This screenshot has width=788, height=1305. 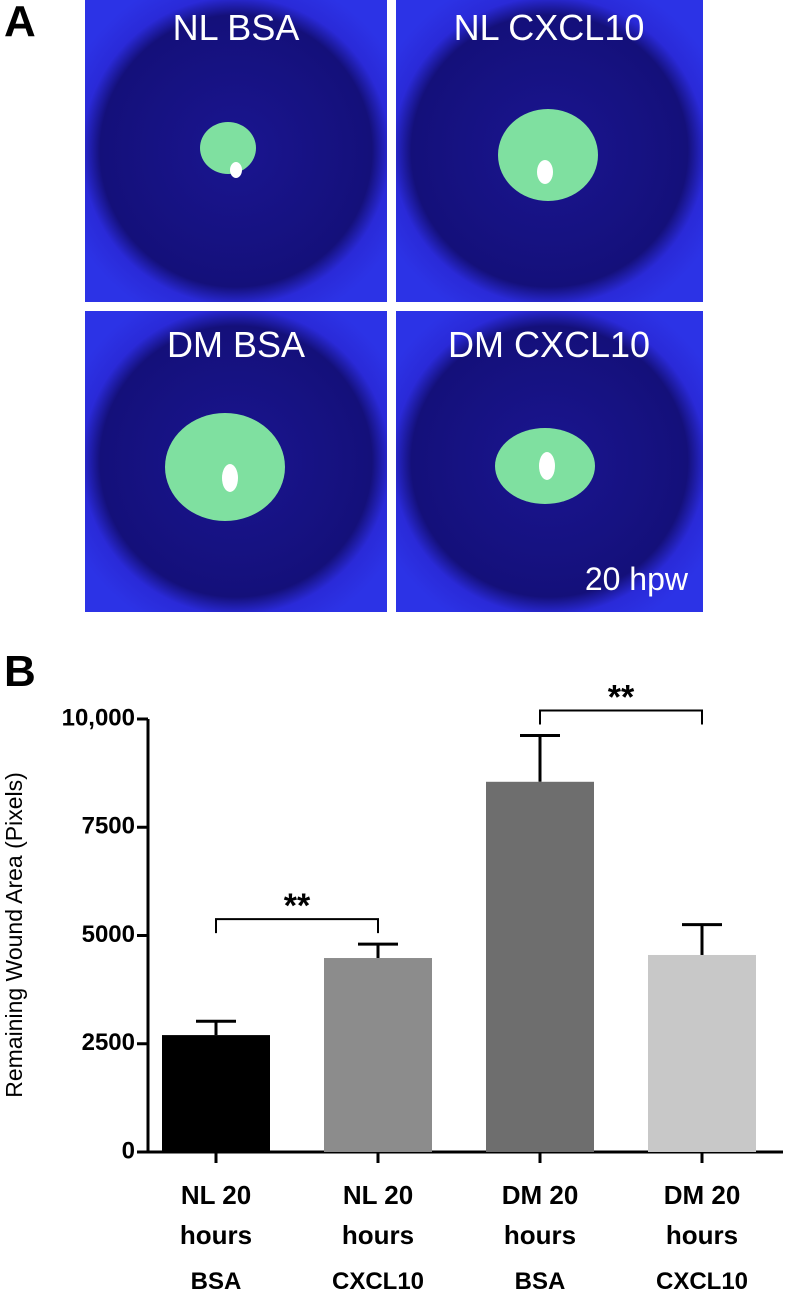 I want to click on panel-label: B, so click(x=20, y=671).